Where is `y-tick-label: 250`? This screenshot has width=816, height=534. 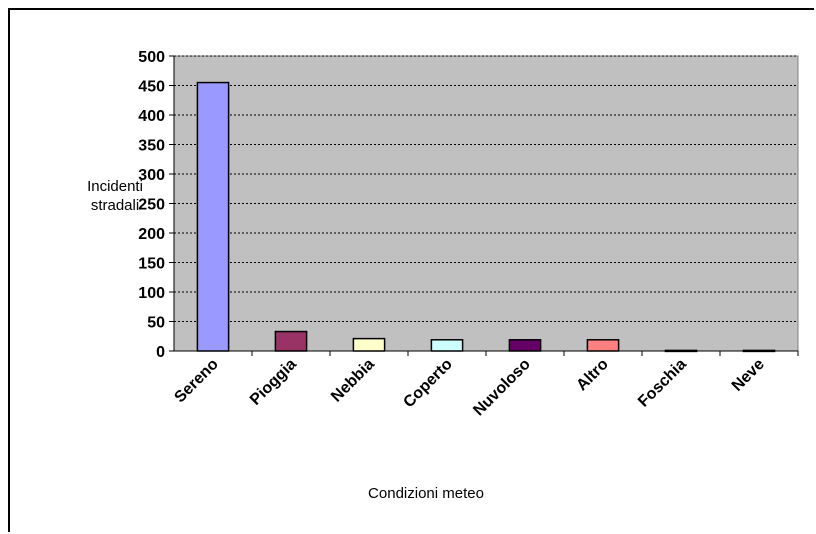 y-tick-label: 250 is located at coordinates (151, 205).